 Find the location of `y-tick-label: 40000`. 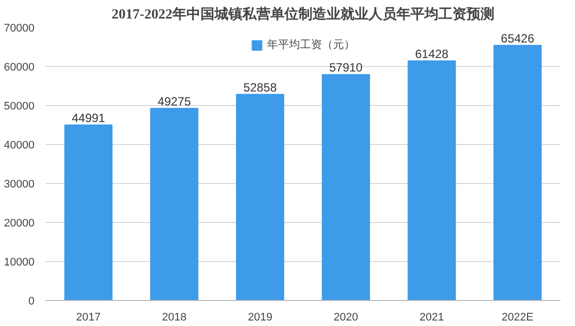

y-tick-label: 40000 is located at coordinates (19, 146).